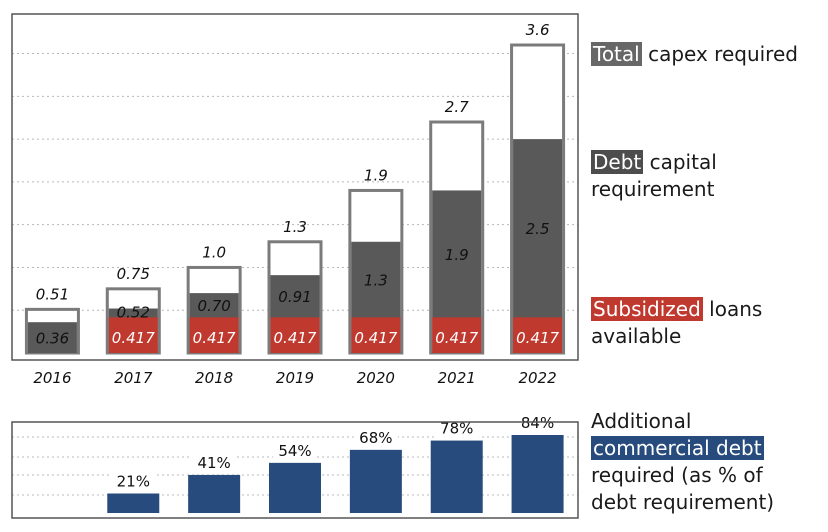 This screenshot has height=532, width=828. I want to click on legend-subsidized-line2: available, so click(636, 336).